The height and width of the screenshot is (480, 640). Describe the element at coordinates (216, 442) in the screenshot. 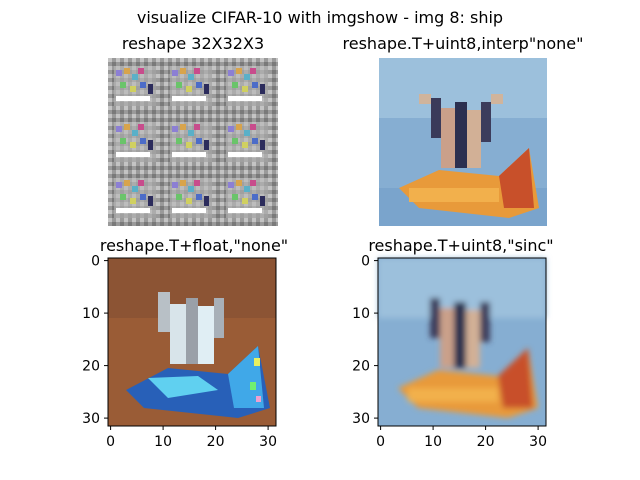

I see `panel-3-xtick-20: 20` at that location.